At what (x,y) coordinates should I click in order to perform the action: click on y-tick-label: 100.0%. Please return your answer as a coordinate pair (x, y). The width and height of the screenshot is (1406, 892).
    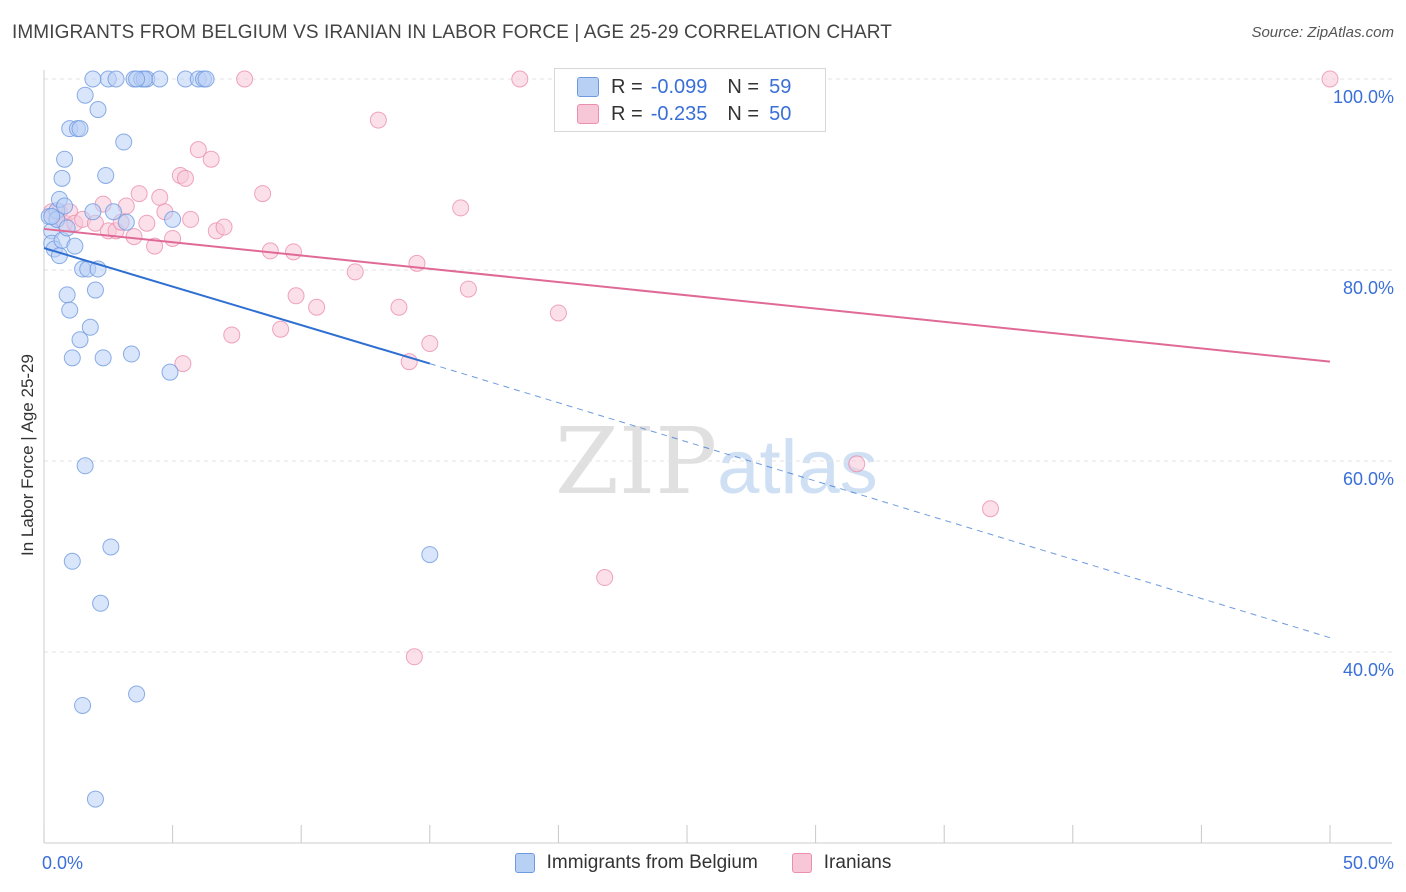
    Looking at the image, I should click on (1363, 97).